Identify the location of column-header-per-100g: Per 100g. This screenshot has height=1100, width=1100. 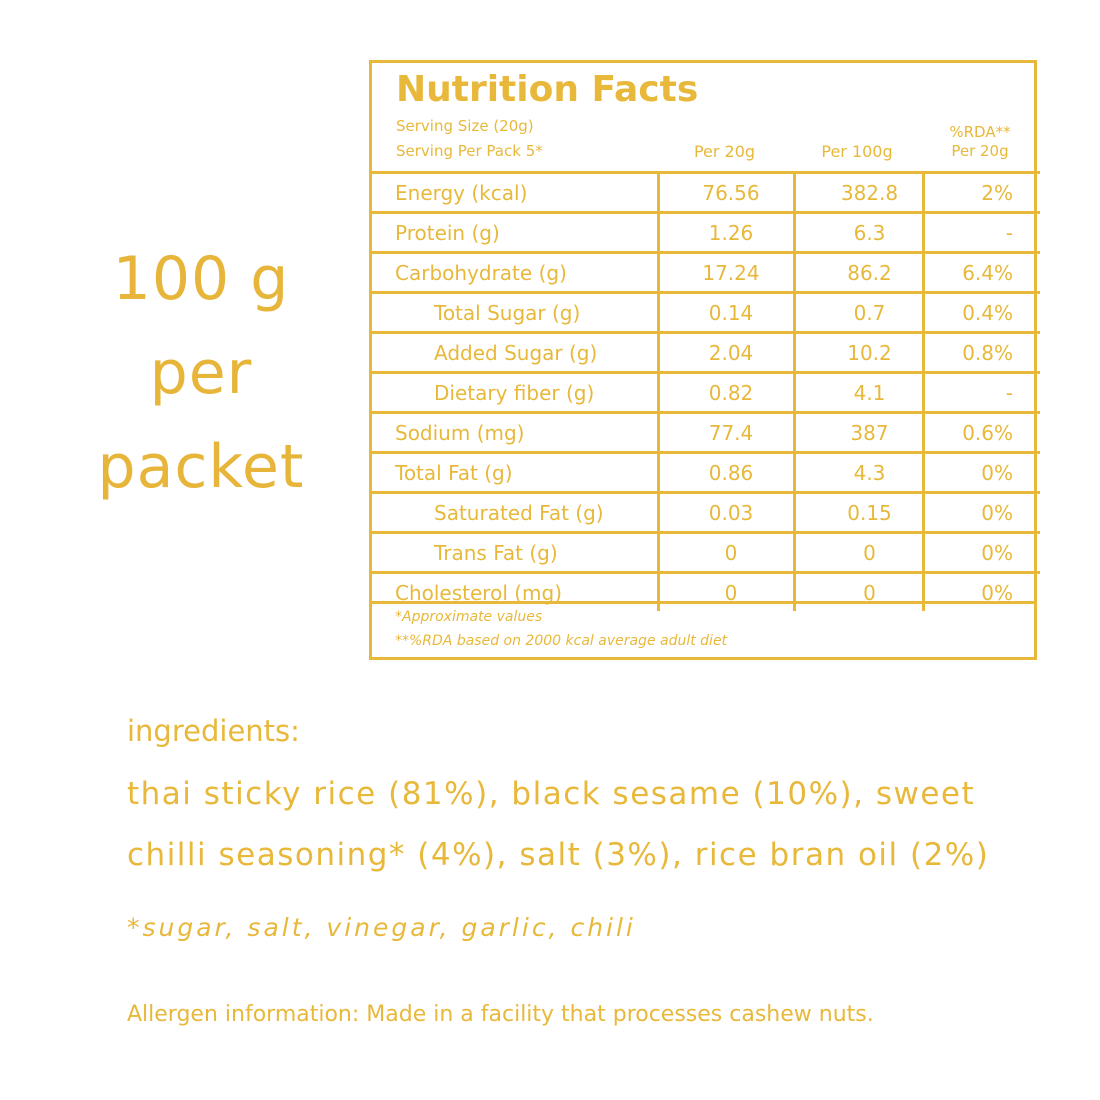
(857, 151).